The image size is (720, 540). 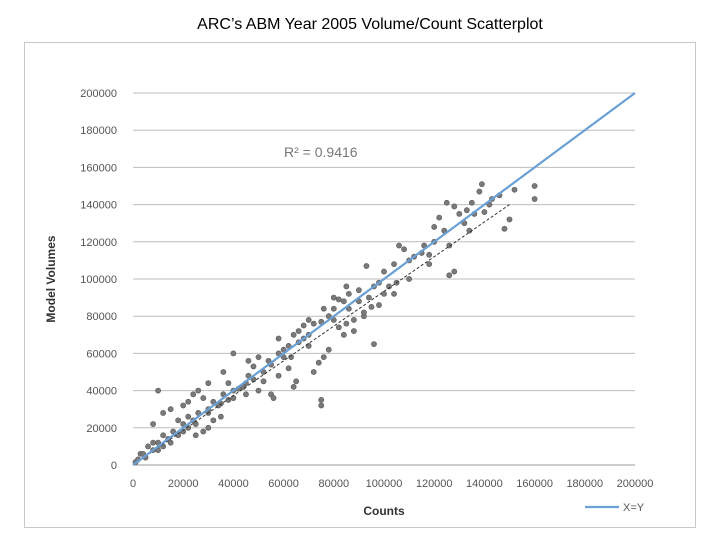 What do you see at coordinates (484, 484) in the screenshot?
I see `x-tick-label: 140000` at bounding box center [484, 484].